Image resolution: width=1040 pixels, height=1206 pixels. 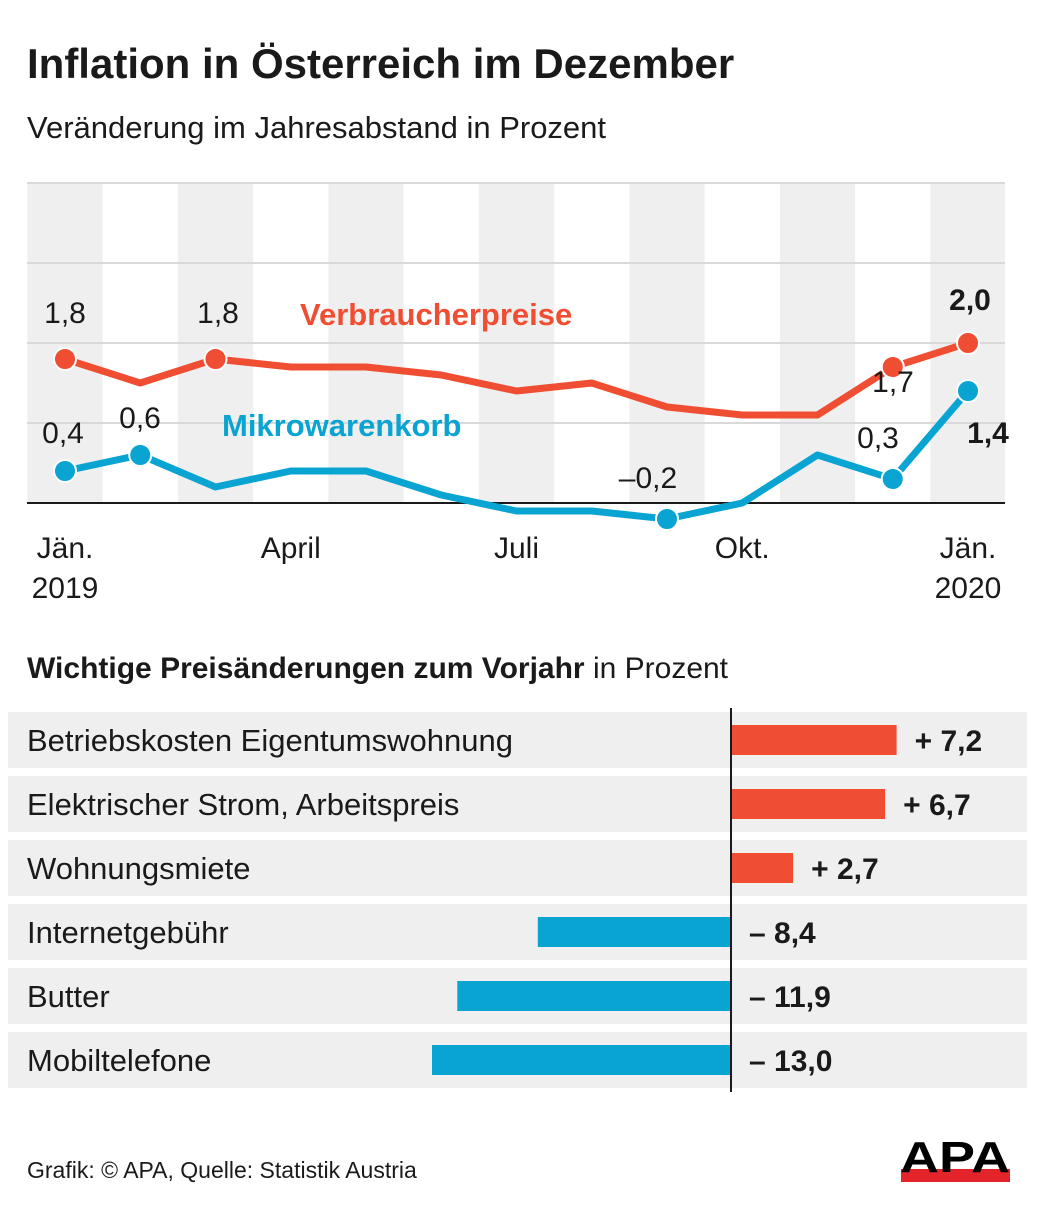 What do you see at coordinates (436, 314) in the screenshot?
I see `series-label-verbraucherpreise: Verbraucherpreise` at bounding box center [436, 314].